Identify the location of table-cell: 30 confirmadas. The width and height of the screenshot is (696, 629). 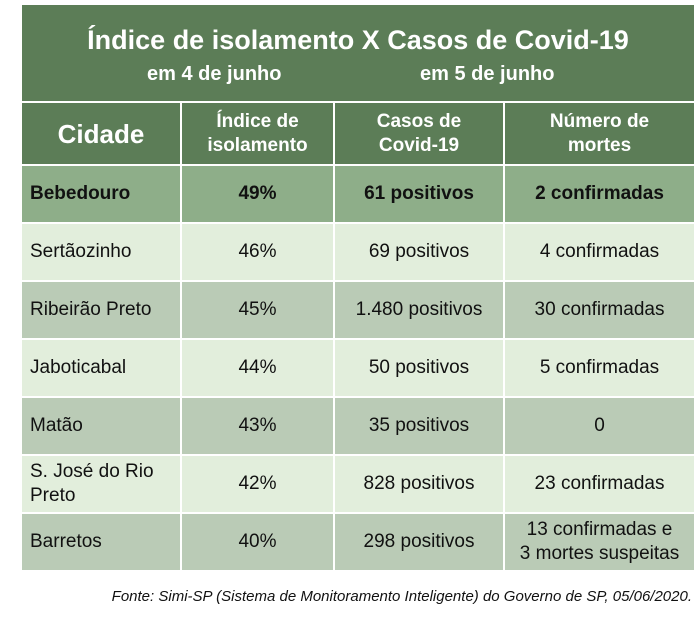
(599, 310).